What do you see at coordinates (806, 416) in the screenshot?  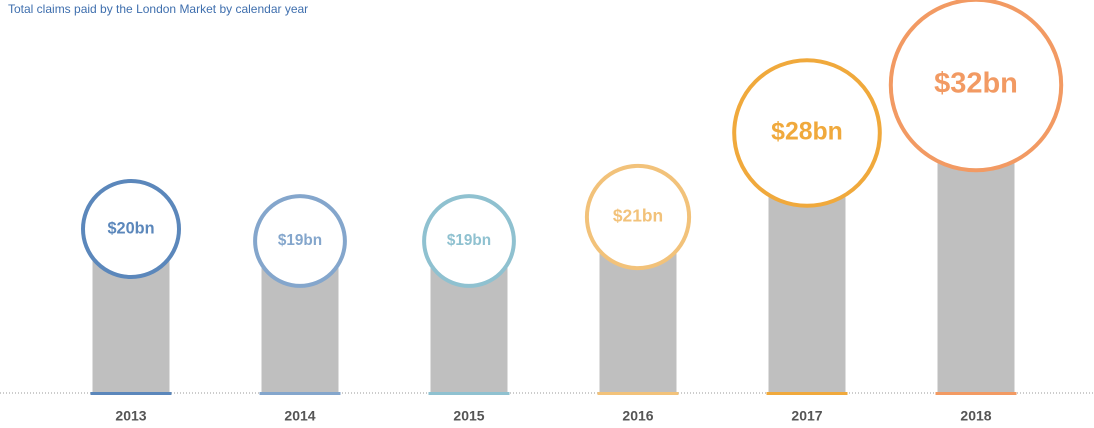 I see `x-tick-label: 2017` at bounding box center [806, 416].